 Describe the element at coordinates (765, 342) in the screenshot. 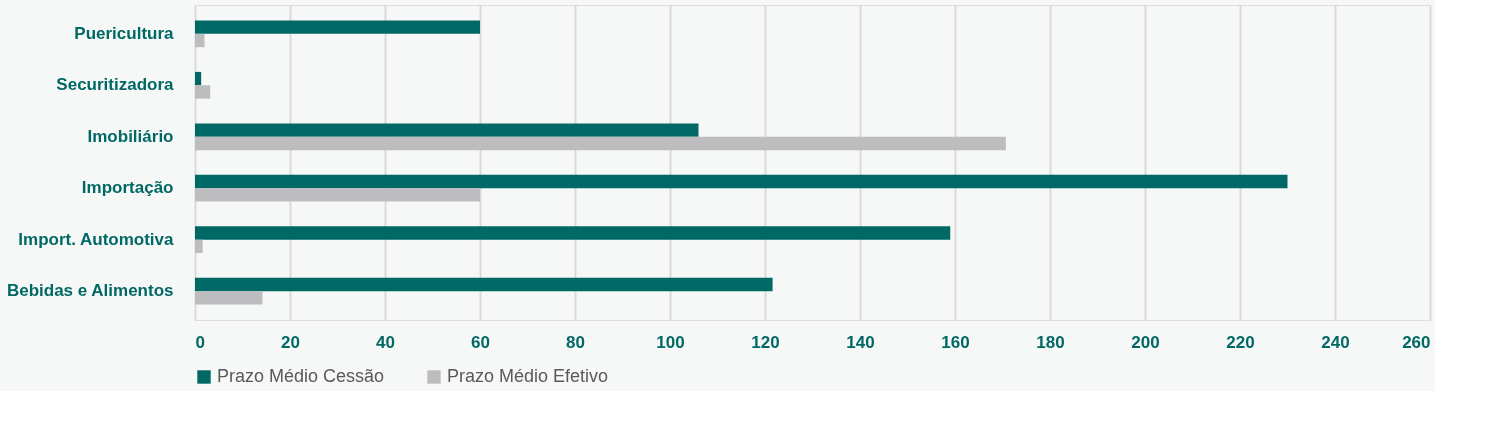

I see `x-tick-label: 120` at that location.